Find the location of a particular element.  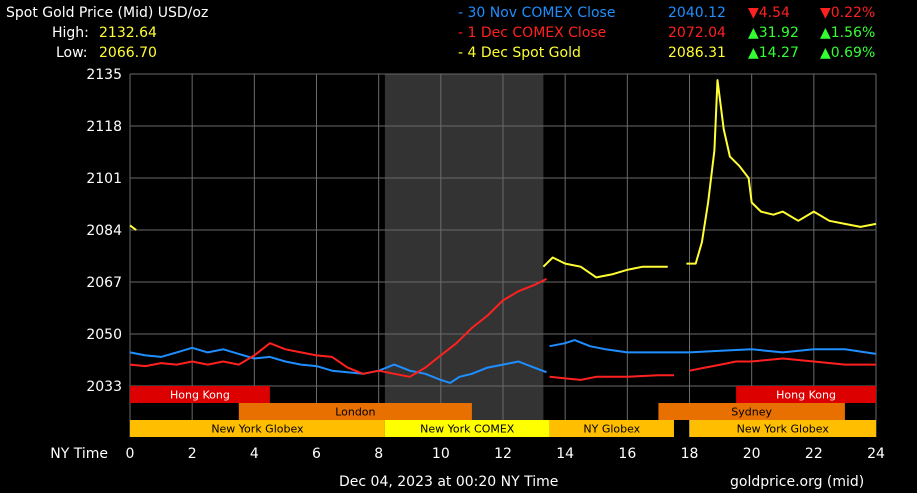

legend-name: - 30 Nov COMEX Close is located at coordinates (537, 13).